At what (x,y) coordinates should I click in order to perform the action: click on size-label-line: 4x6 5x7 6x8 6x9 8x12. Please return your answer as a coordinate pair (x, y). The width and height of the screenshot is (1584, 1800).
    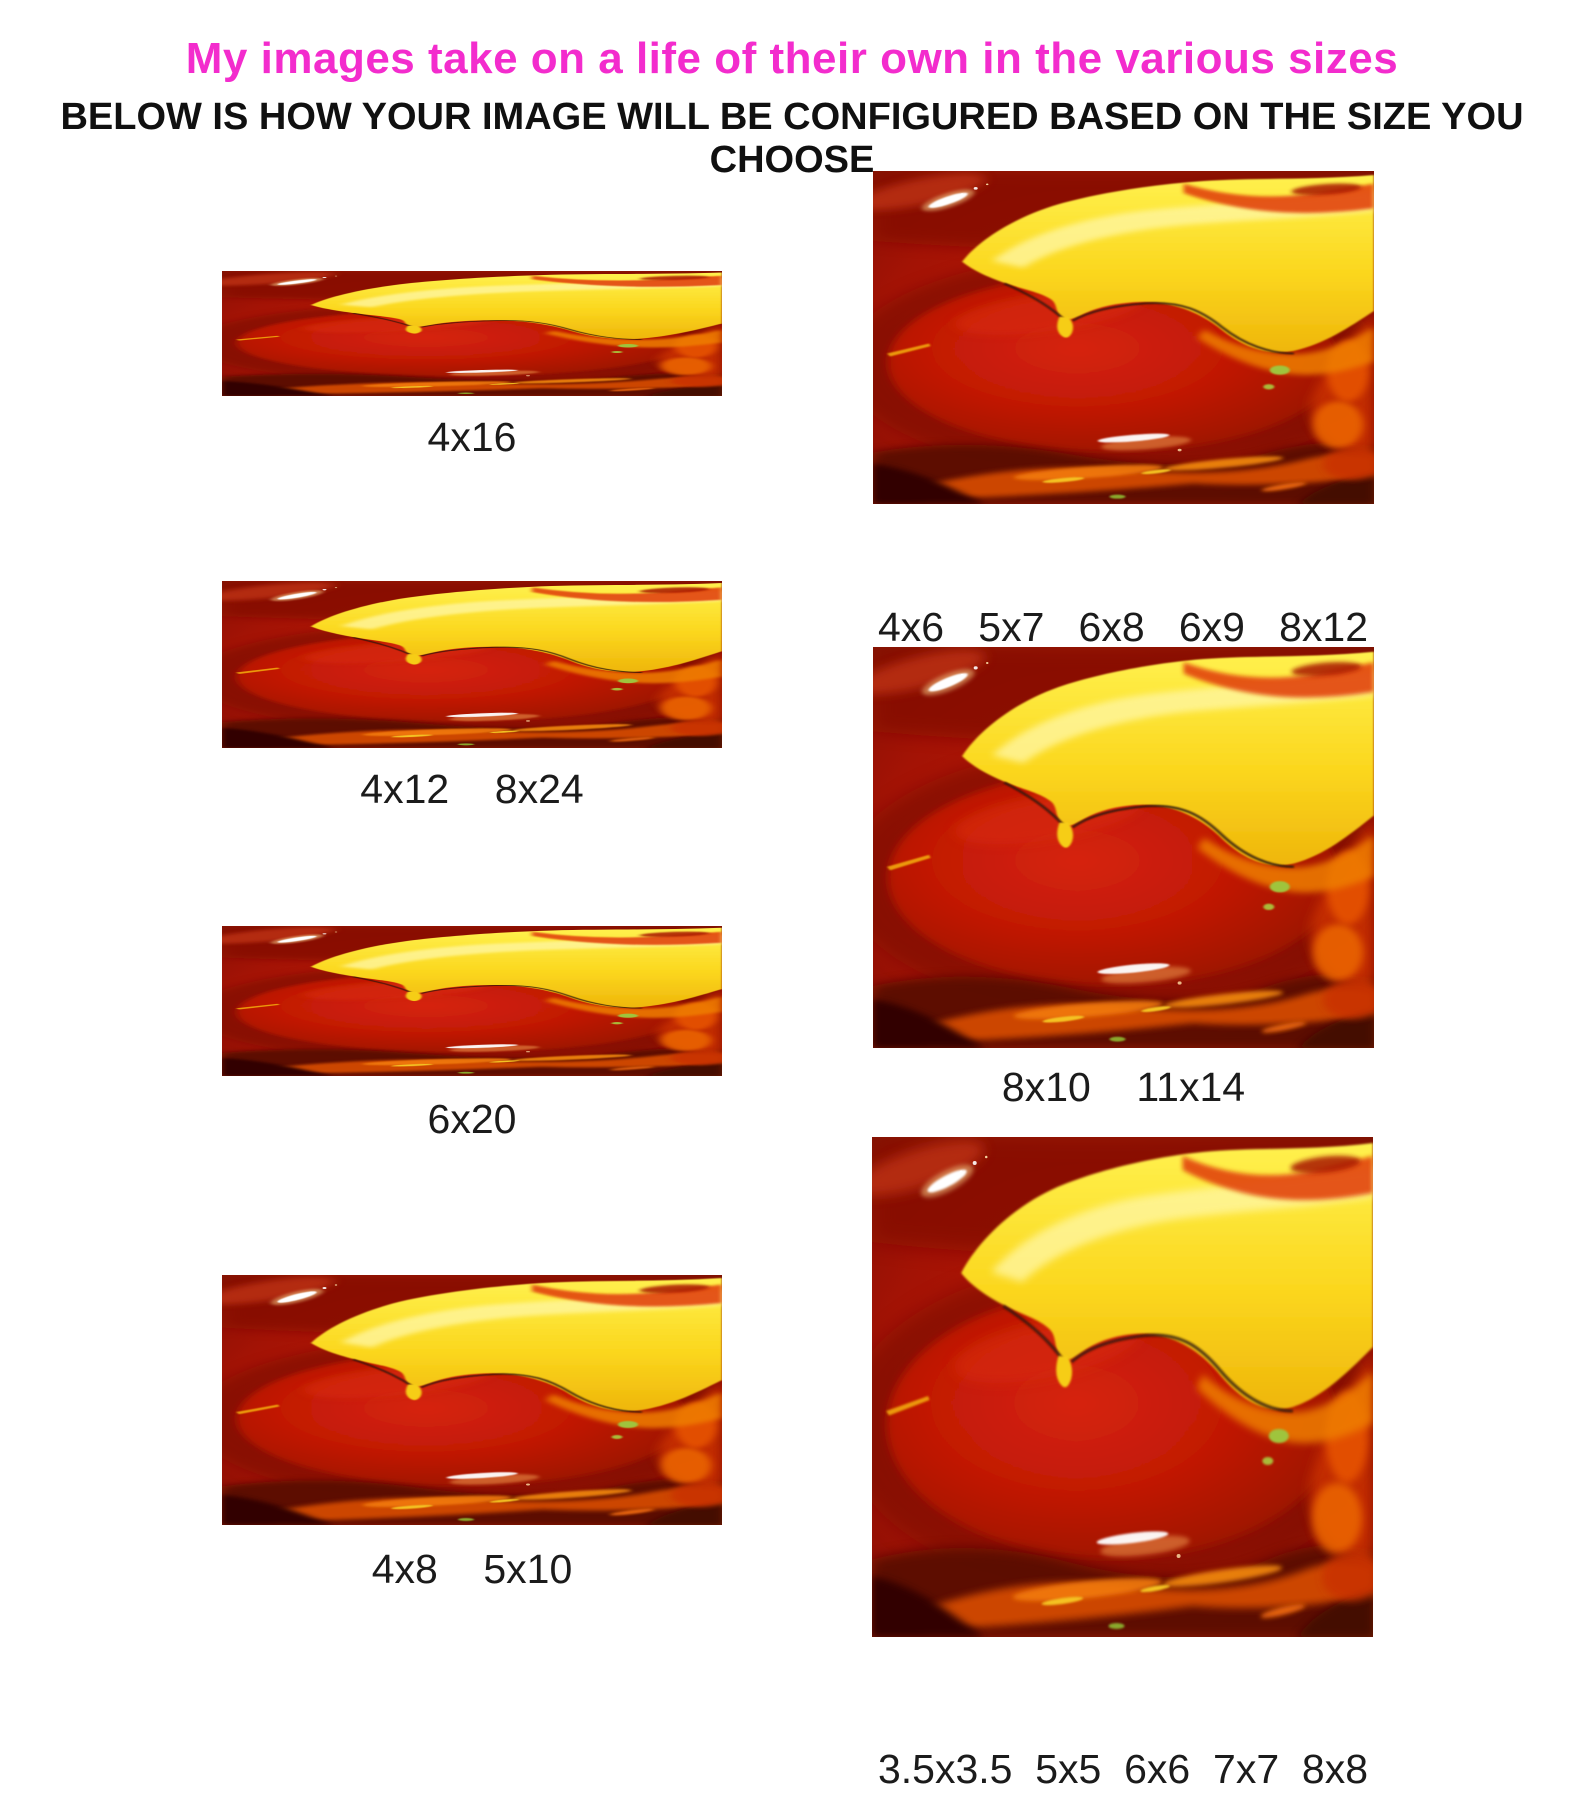
    Looking at the image, I should click on (1123, 627).